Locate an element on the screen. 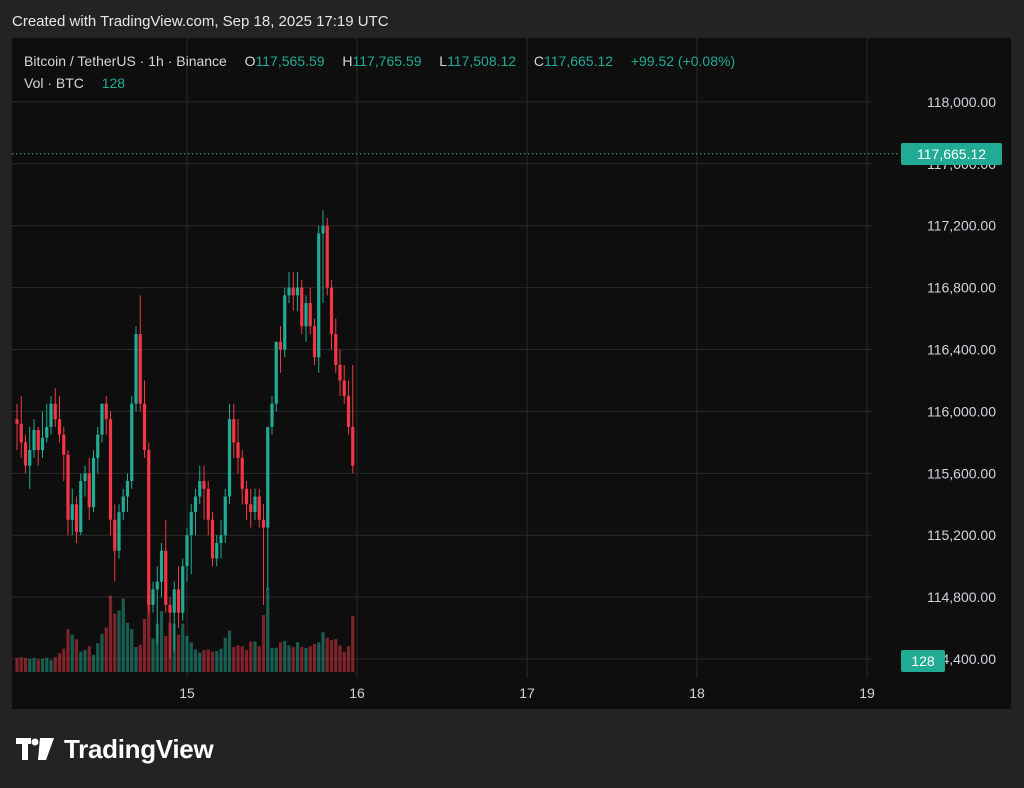 Image resolution: width=1024 pixels, height=788 pixels. high-value: 117,765.59 is located at coordinates (387, 61).